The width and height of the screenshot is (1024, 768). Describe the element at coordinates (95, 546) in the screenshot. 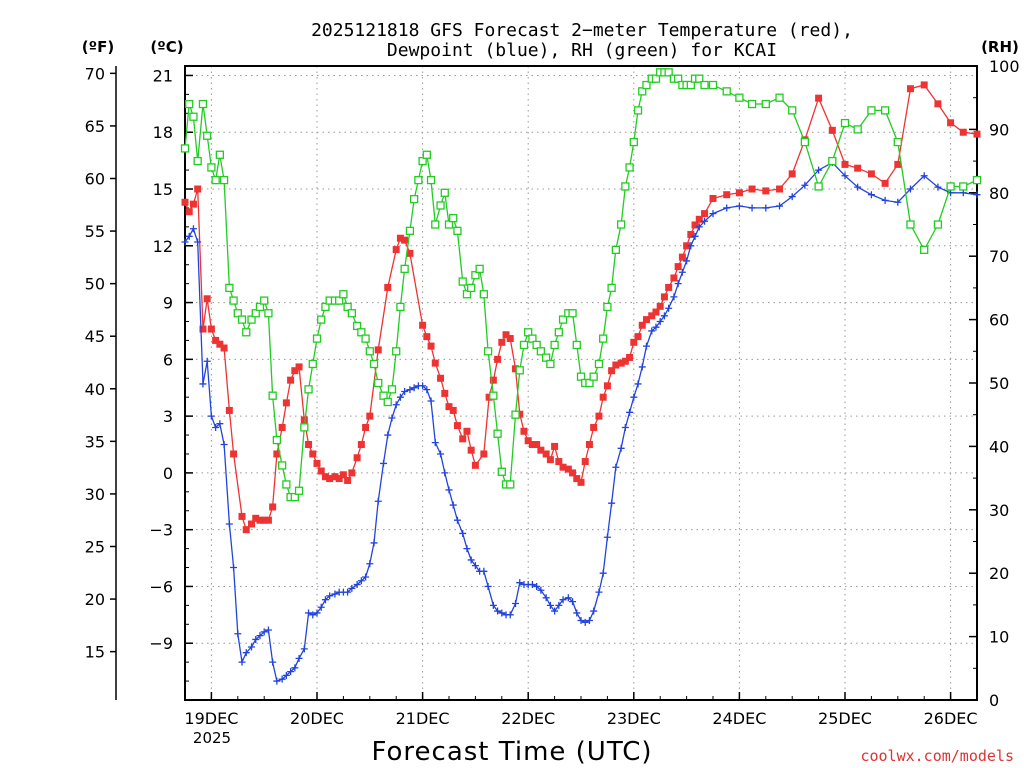

I see `fahrenheit-tick-label: 25` at that location.